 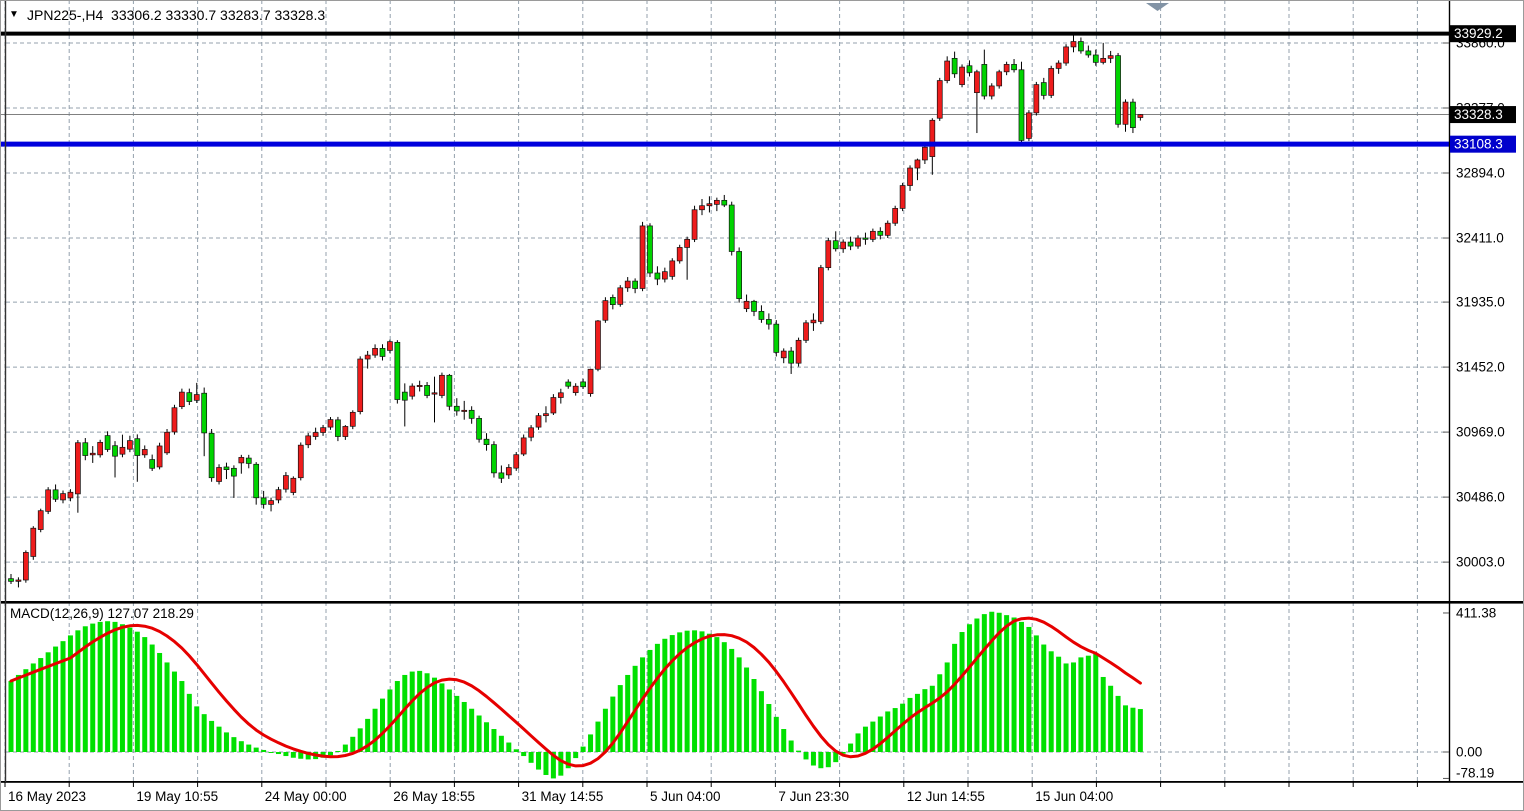 What do you see at coordinates (575, 692) in the screenshot?
I see `macd-signal-line` at bounding box center [575, 692].